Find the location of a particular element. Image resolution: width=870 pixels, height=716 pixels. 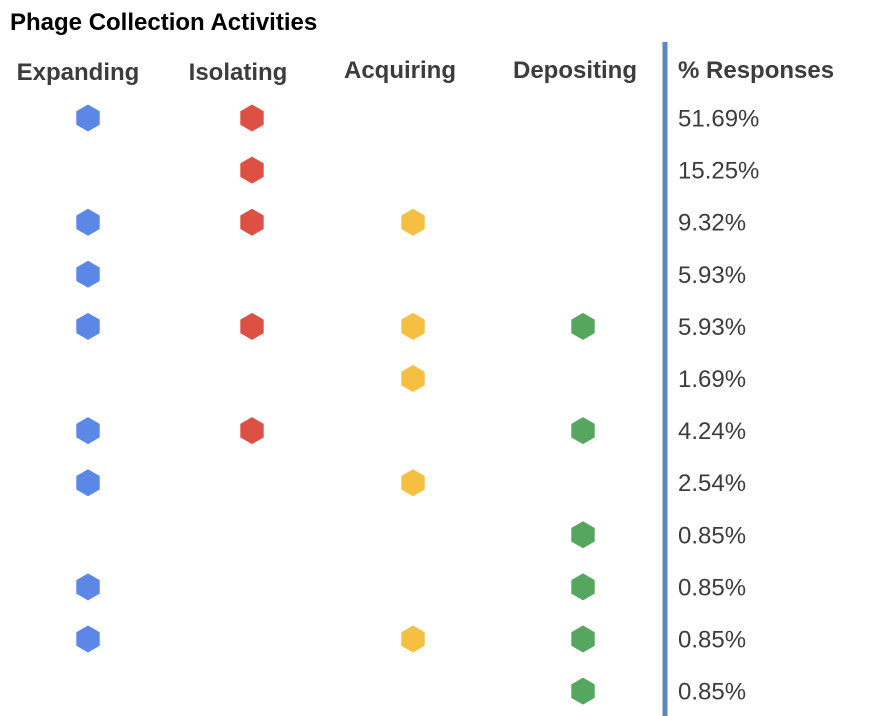

column-header-responses: % Responses is located at coordinates (756, 70).